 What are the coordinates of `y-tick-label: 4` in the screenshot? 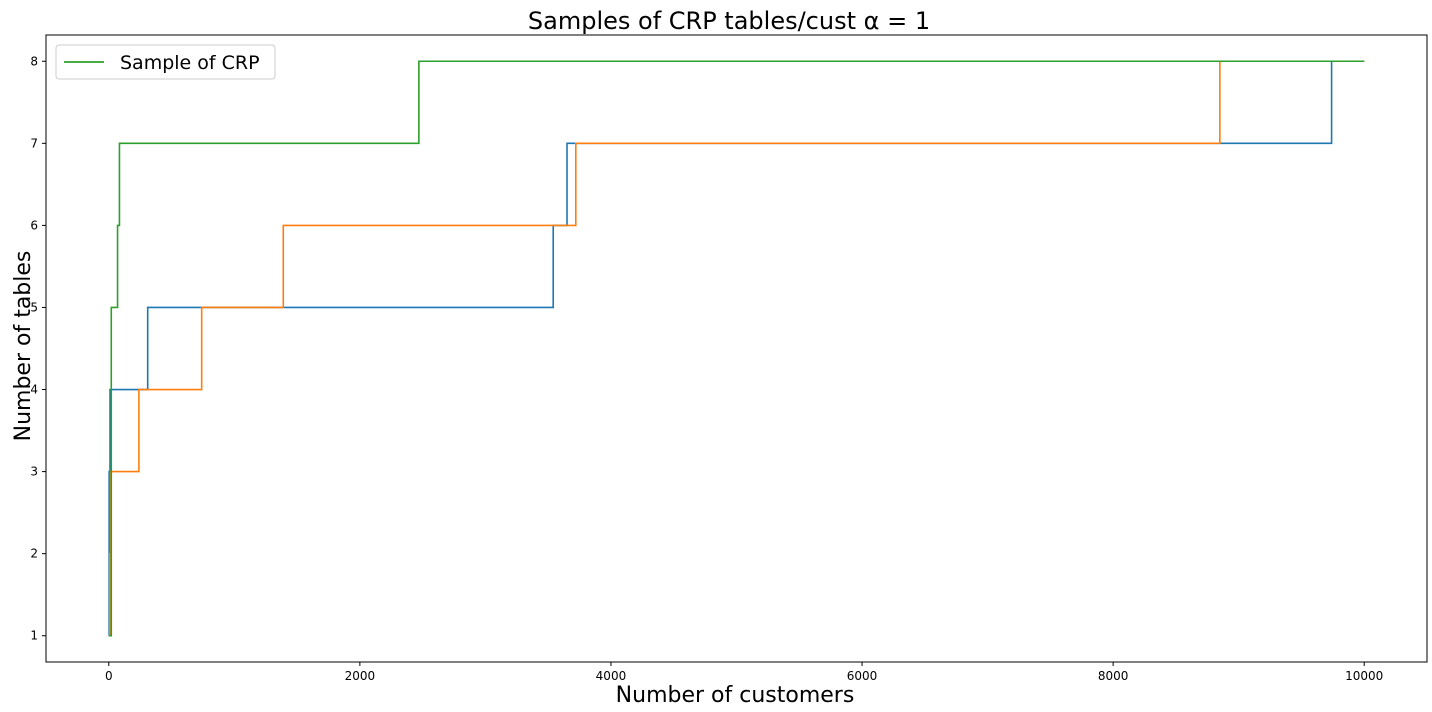 It's located at (34, 390).